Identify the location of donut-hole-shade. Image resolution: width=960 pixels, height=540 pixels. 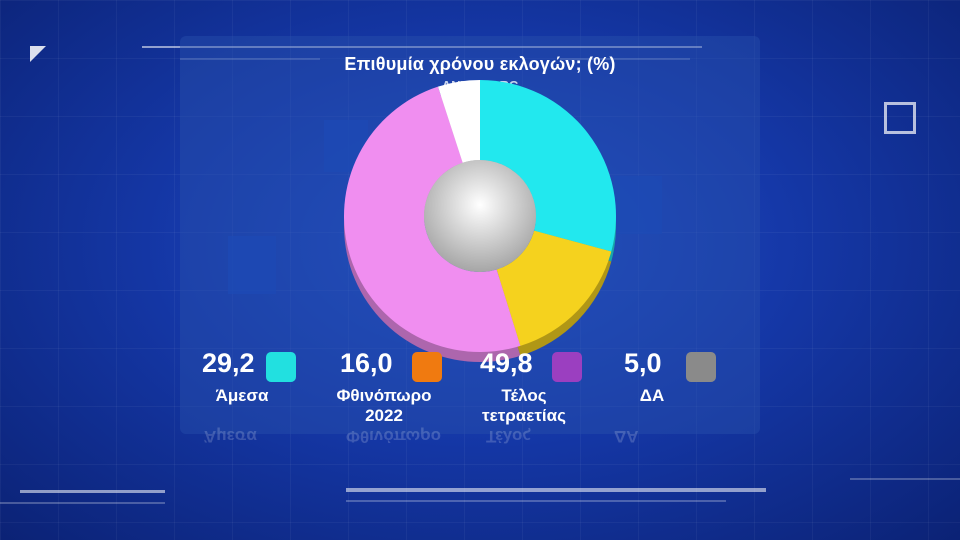
(480, 216).